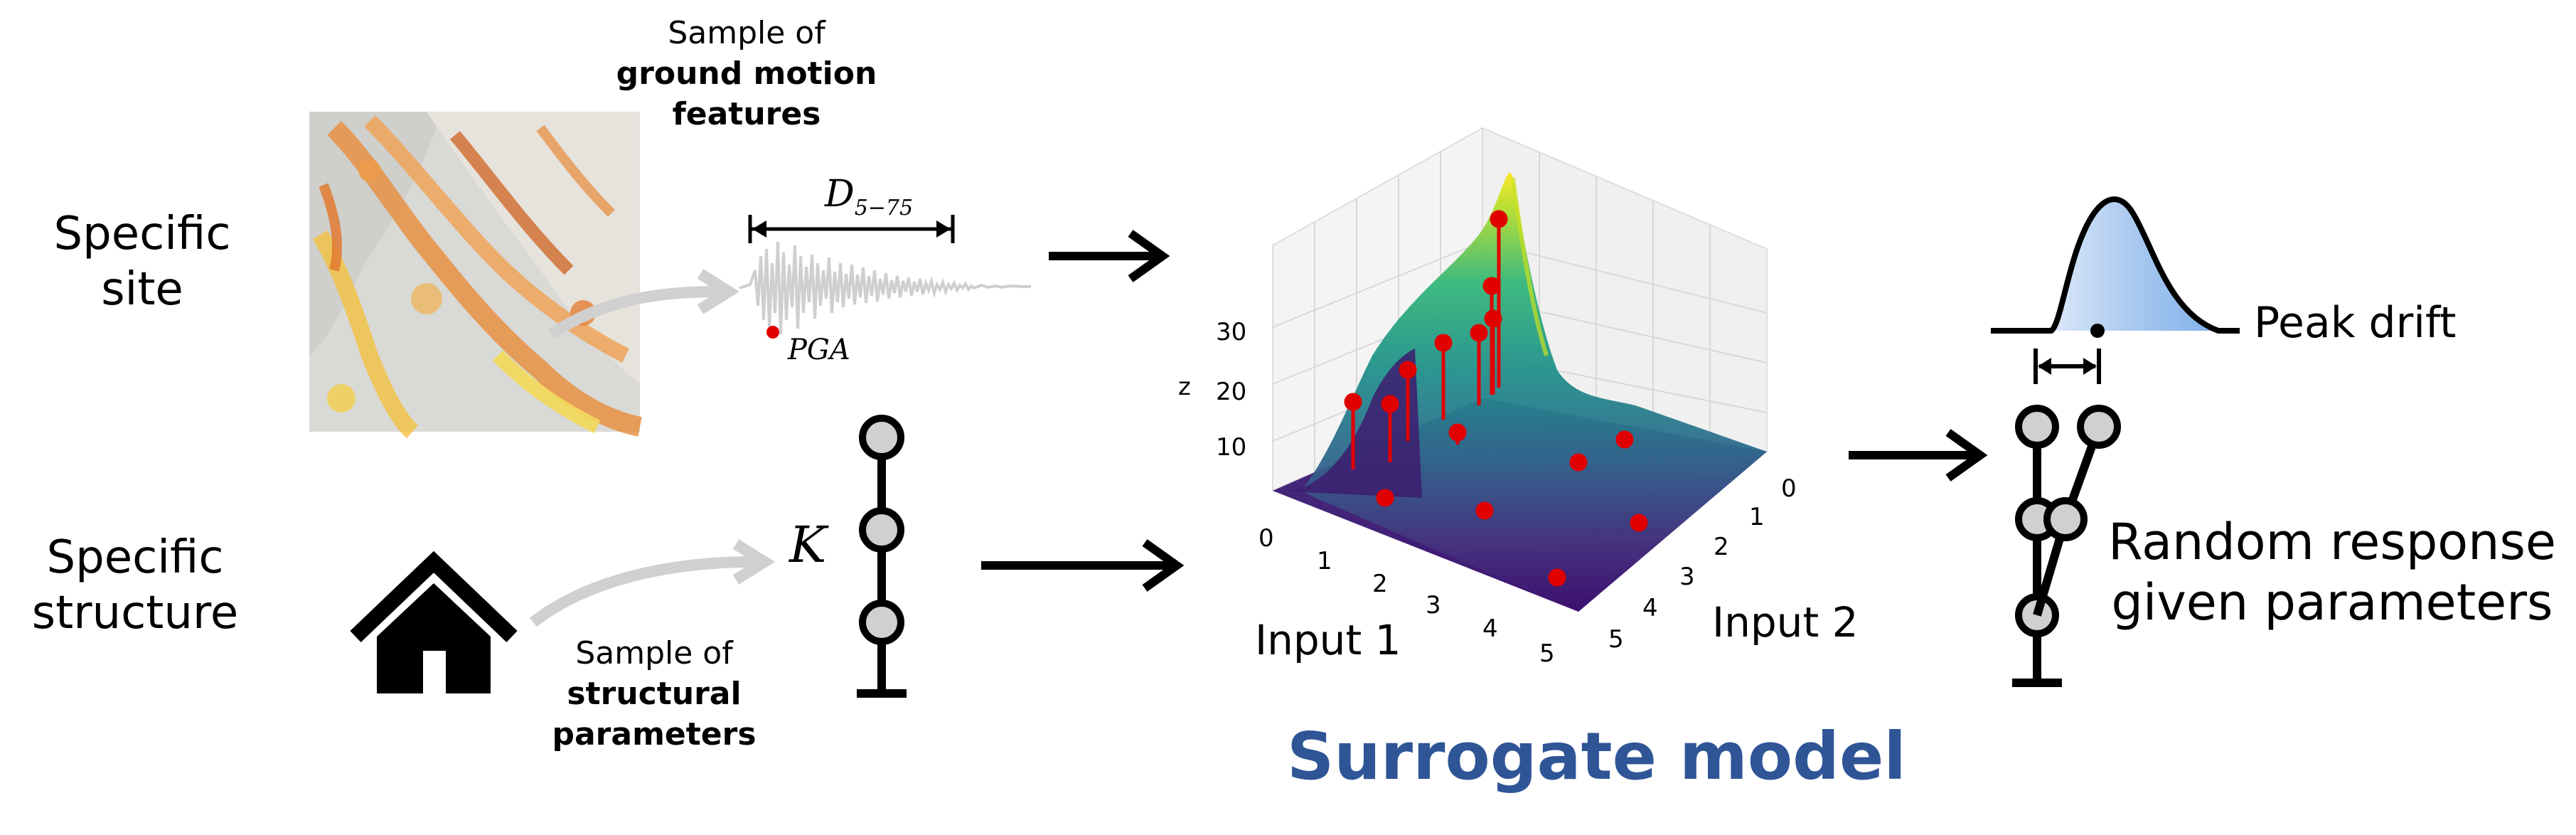 The image size is (2576, 835). I want to click on site-to-motion-arrow, so click(633, 313).